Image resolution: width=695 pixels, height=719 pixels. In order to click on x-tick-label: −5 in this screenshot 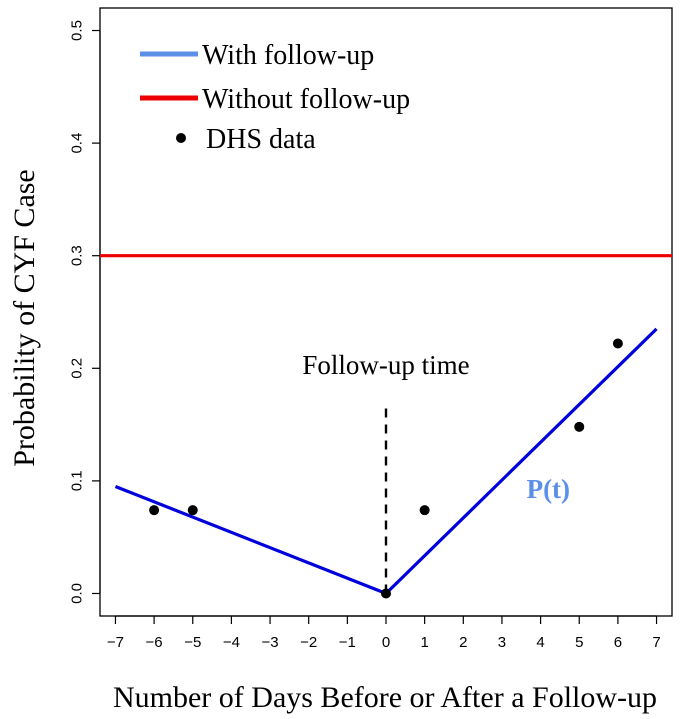, I will do `click(192, 642)`.